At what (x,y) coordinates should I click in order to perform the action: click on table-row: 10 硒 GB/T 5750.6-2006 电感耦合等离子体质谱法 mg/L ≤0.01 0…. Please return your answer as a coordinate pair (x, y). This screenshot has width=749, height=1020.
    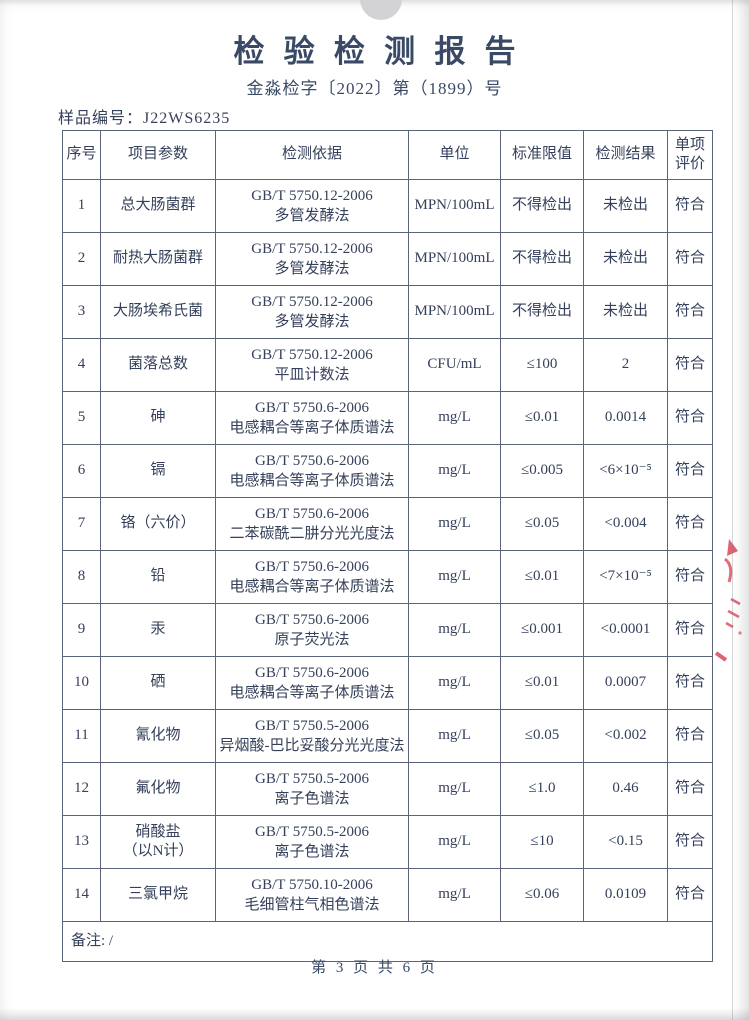
    Looking at the image, I should click on (387, 683).